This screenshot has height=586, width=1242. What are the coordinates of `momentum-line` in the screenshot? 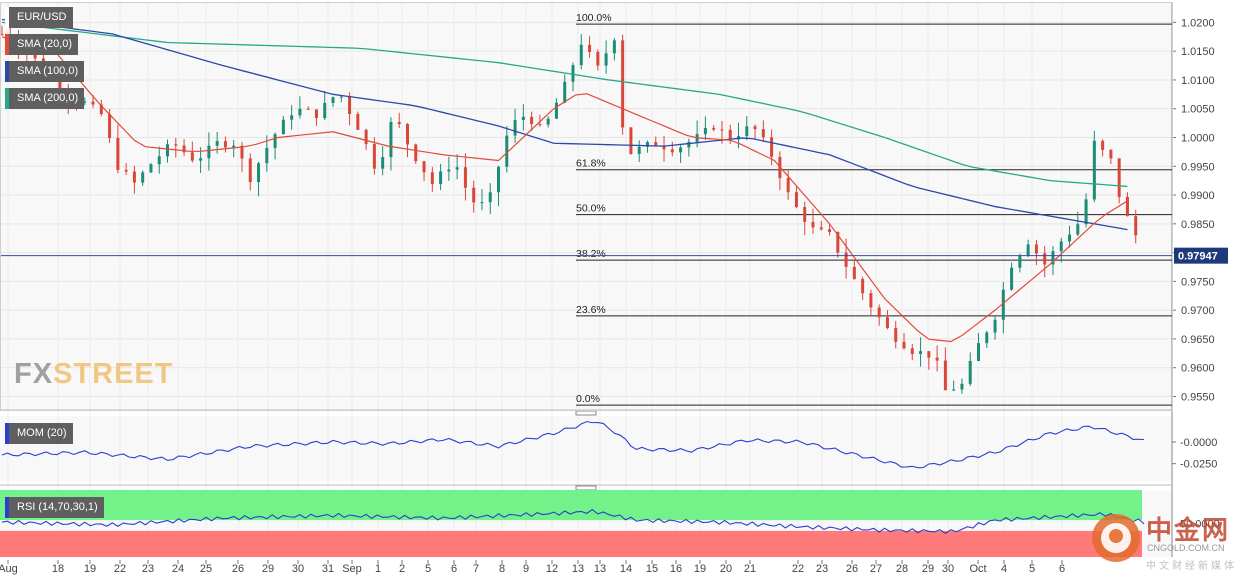 It's located at (573, 445).